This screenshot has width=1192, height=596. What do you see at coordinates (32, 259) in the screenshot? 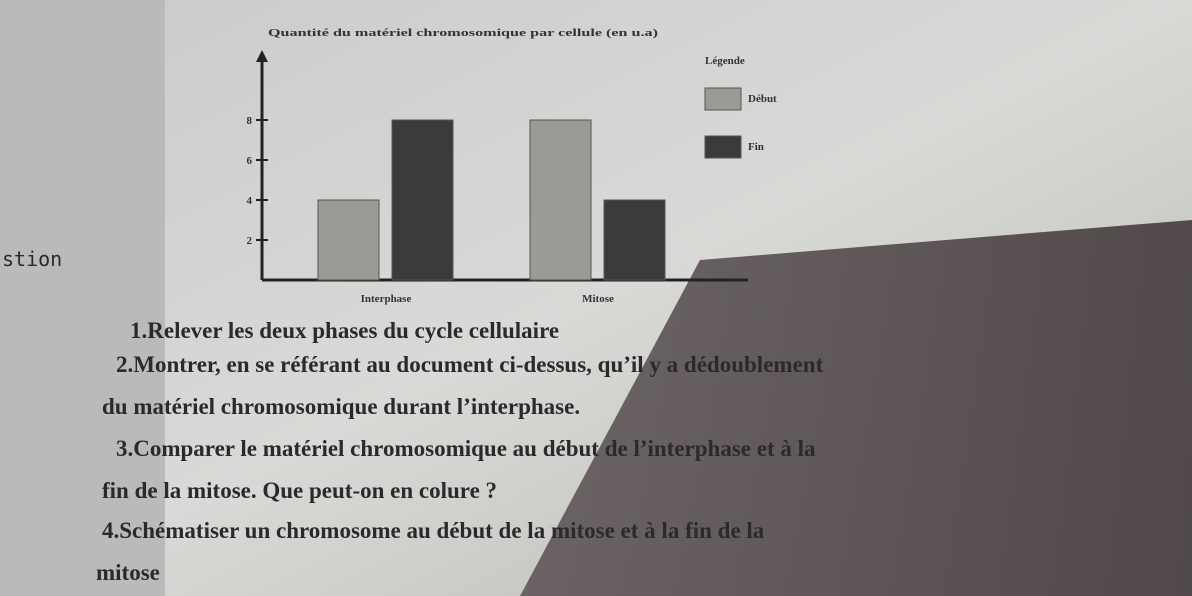
I see `margin-text: stion` at bounding box center [32, 259].